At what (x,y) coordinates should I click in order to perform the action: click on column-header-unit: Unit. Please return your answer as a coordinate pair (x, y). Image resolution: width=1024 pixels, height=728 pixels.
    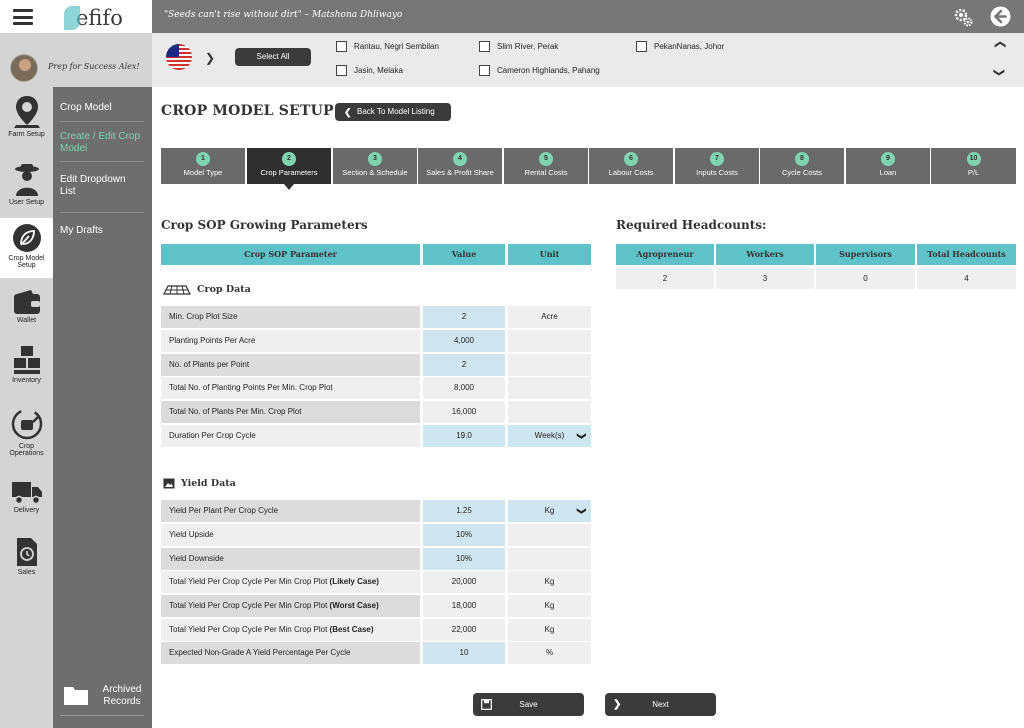
    Looking at the image, I should click on (549, 254).